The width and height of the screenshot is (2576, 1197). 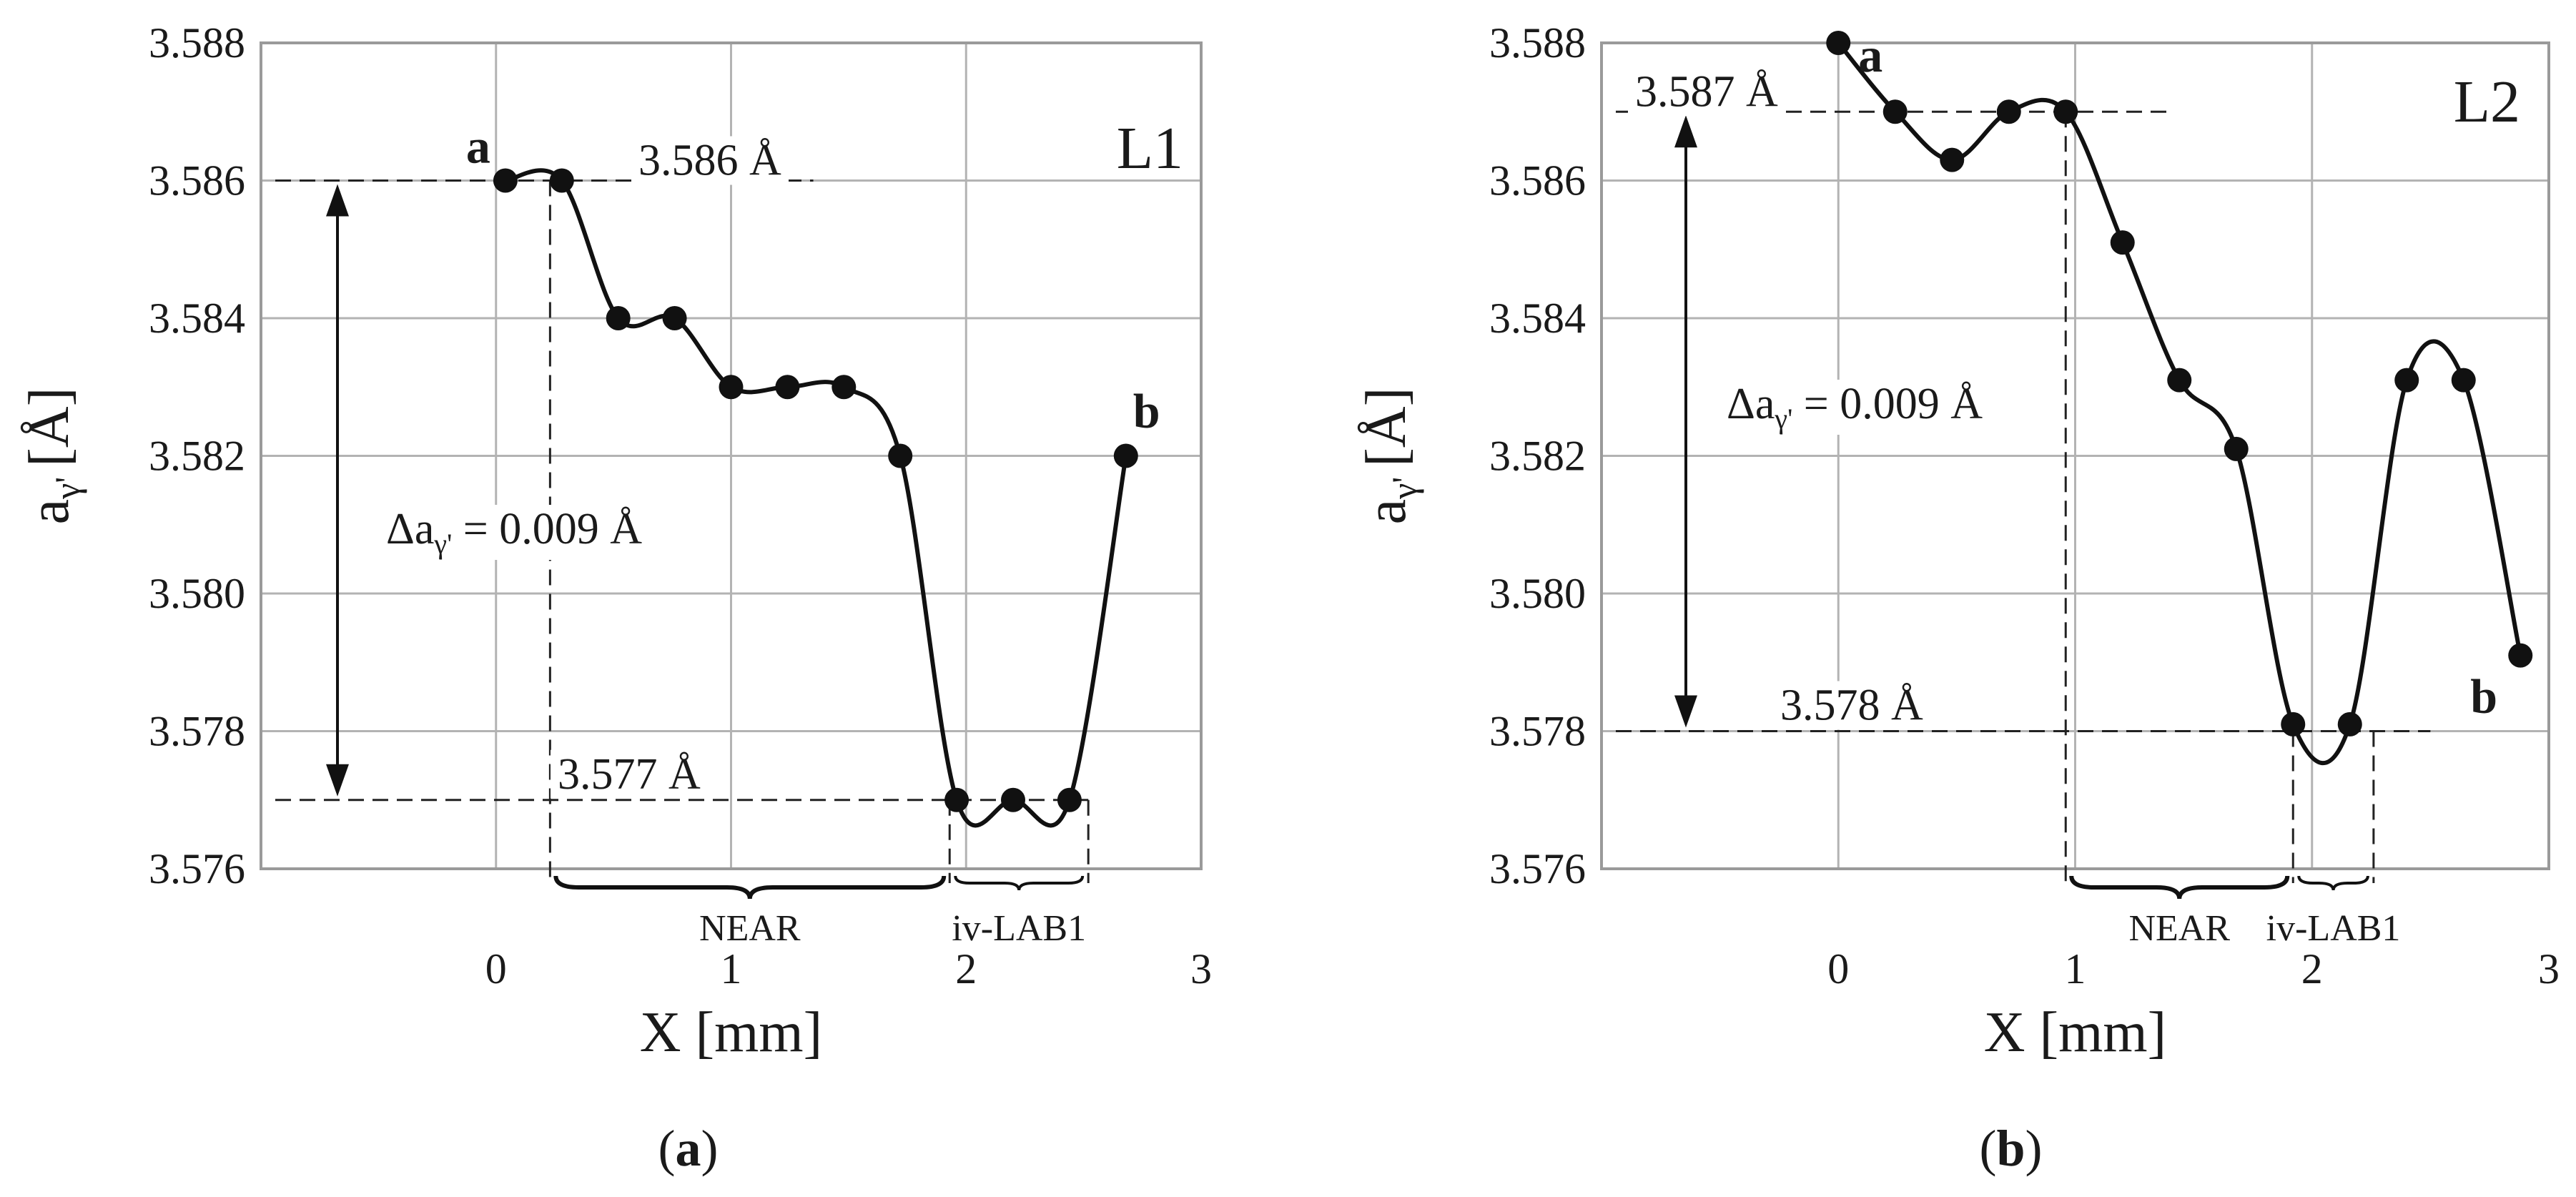 I want to click on caption-letter: b, so click(x=2010, y=1148).